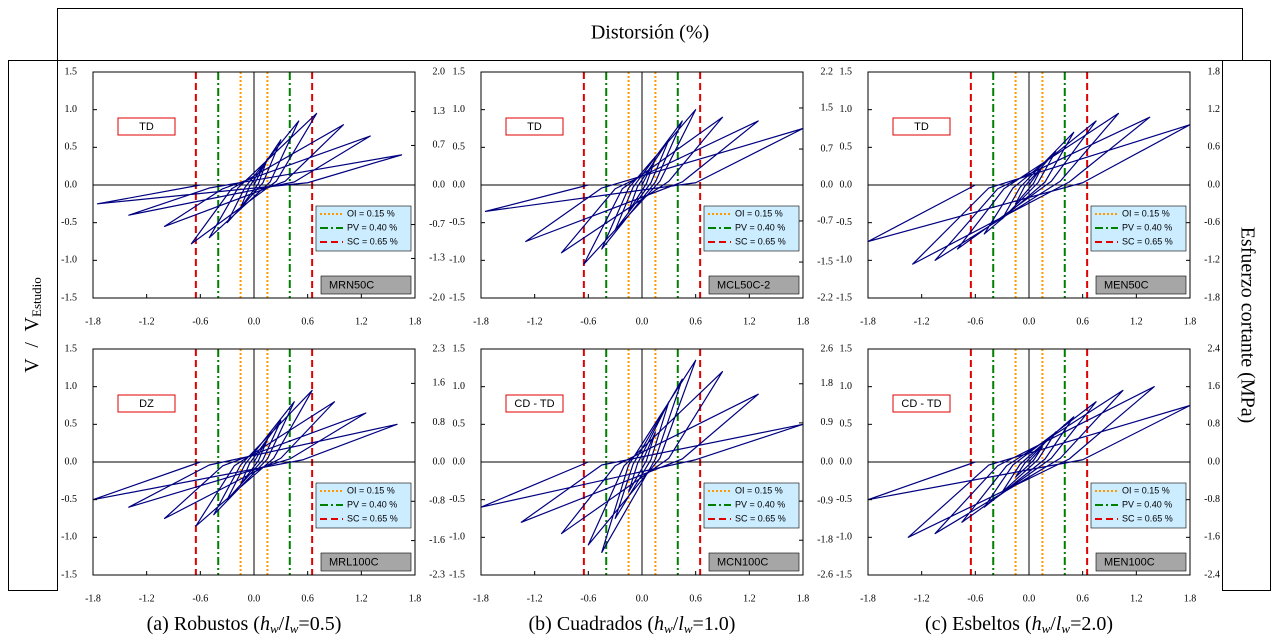 The image size is (1271, 641). I want to click on caption: (a) Robustos (hw/lw=0.5), so click(244, 624).